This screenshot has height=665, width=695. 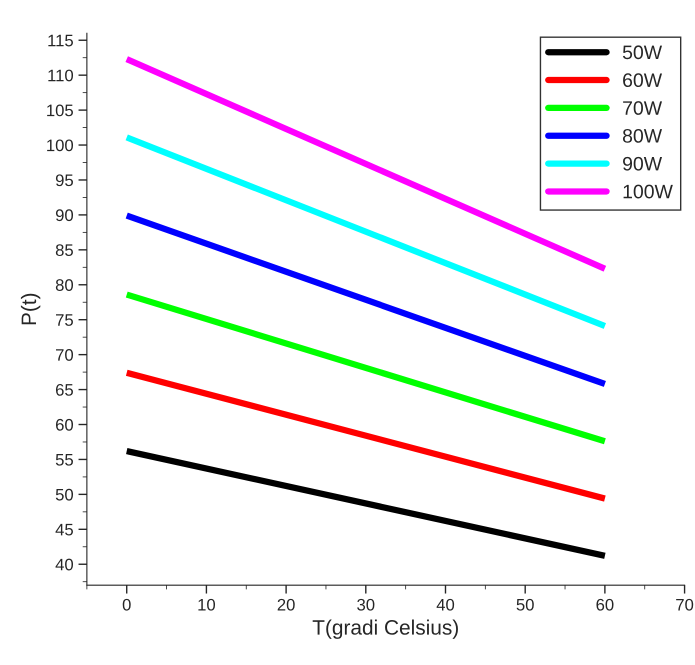 I want to click on y-tick-label: 65, so click(x=64, y=390).